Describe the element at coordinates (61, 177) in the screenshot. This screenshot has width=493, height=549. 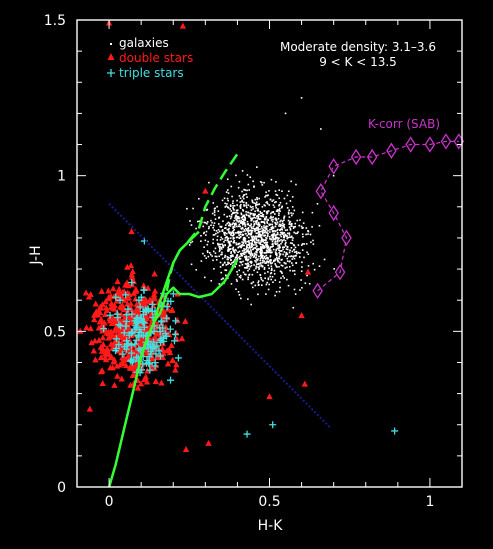
I see `y-tick-label: 1` at that location.